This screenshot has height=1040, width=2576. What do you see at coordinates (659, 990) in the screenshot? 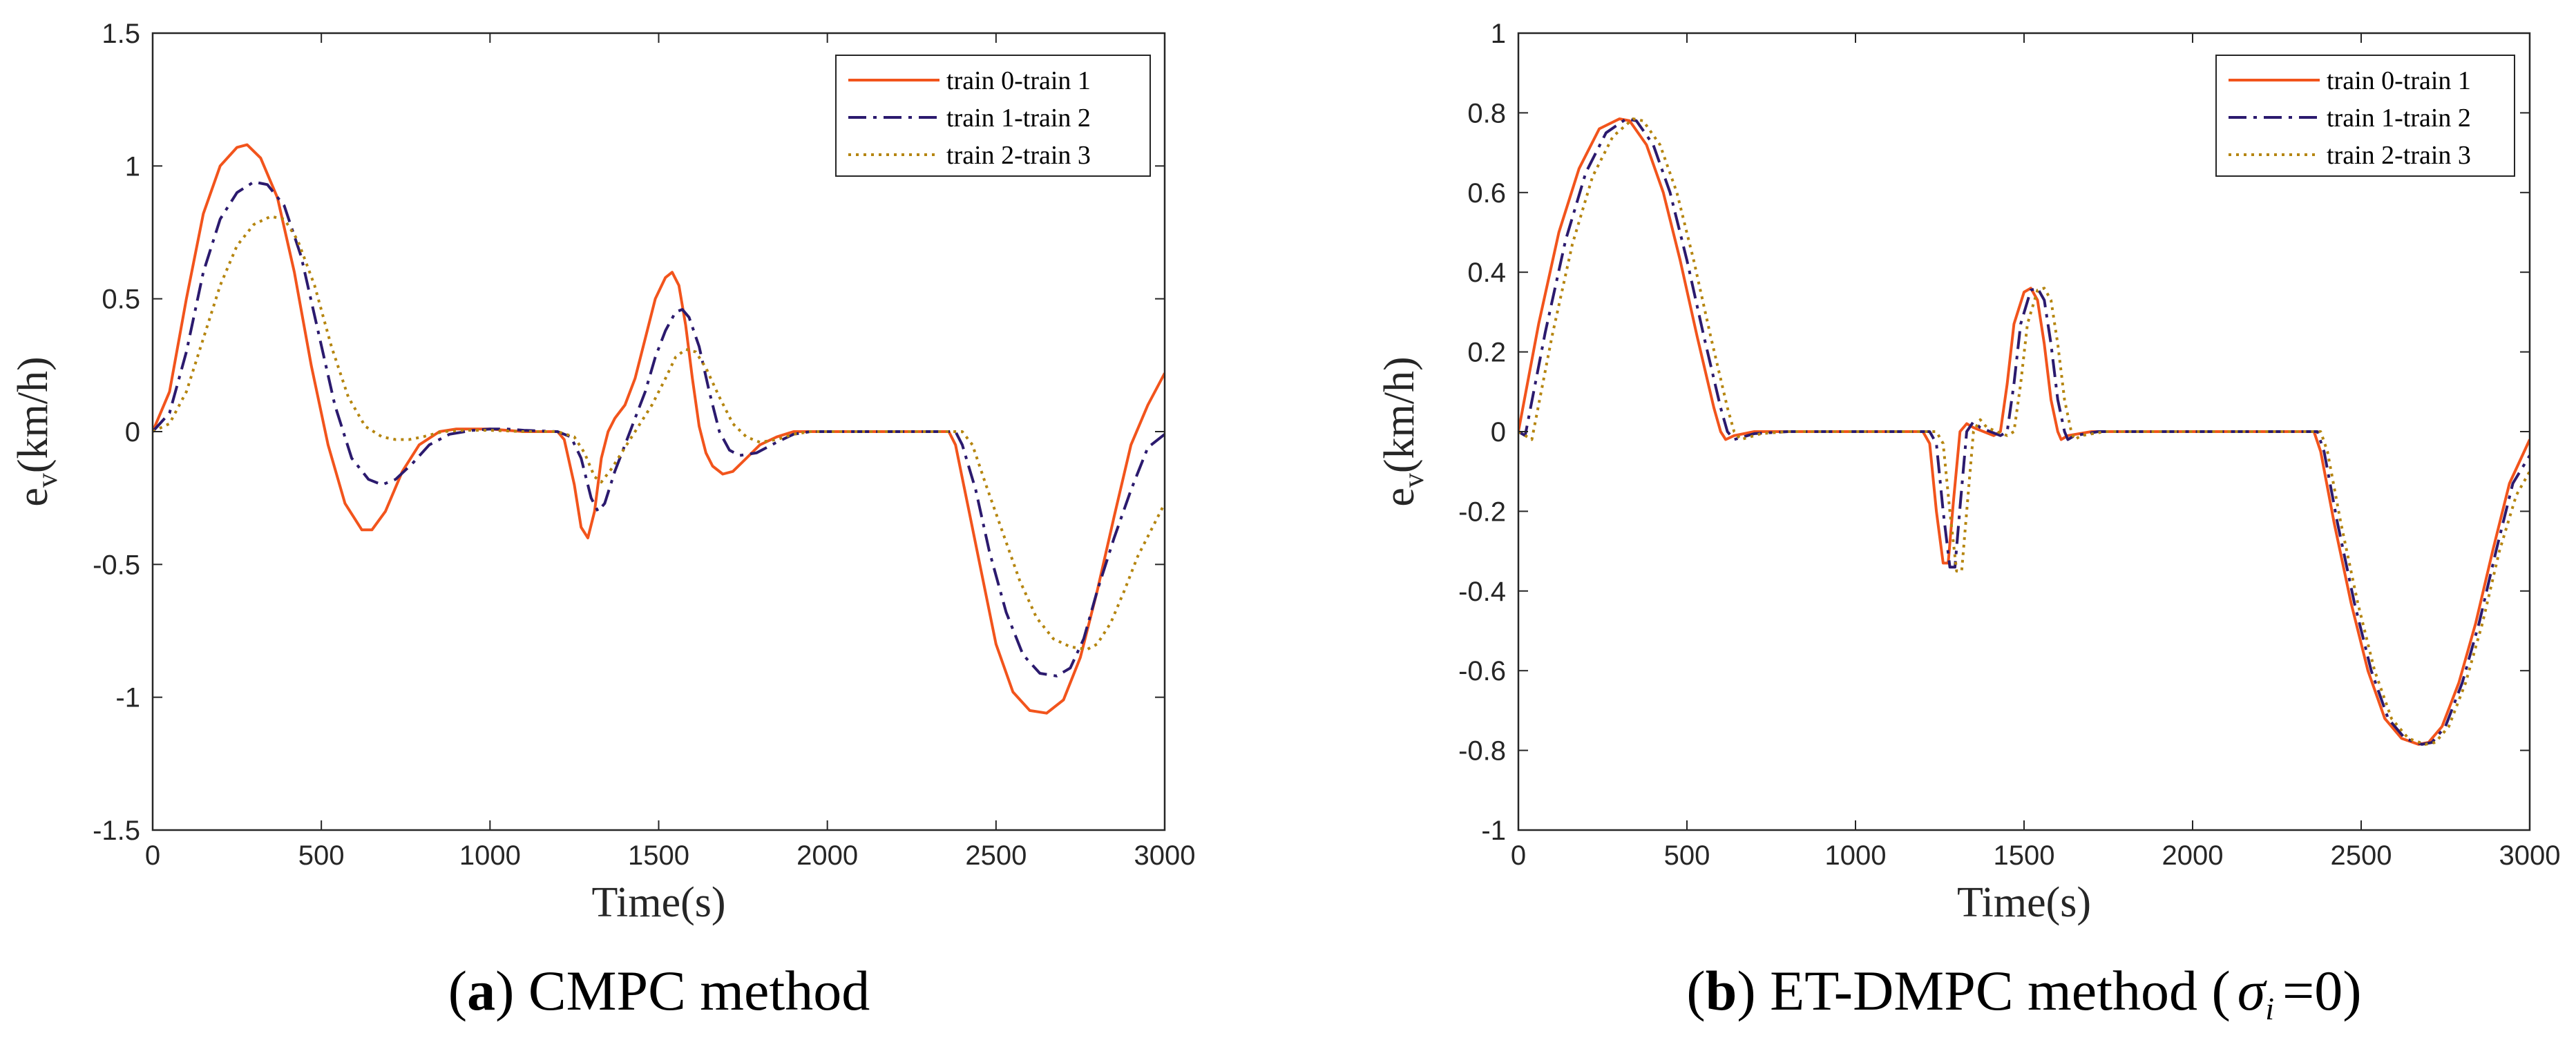
I see `panel-caption: (a) CMPC method` at bounding box center [659, 990].